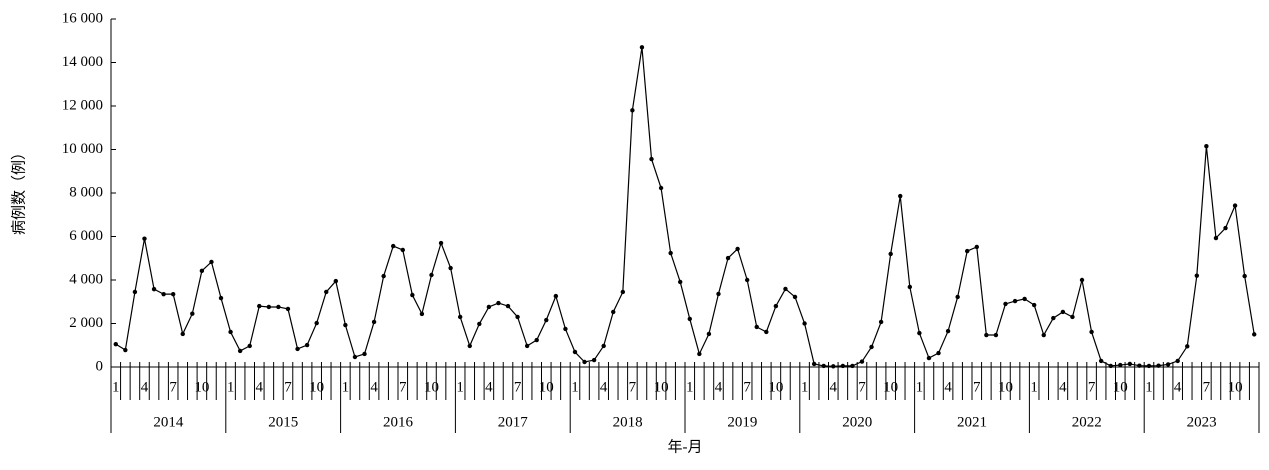  Describe the element at coordinates (86, 236) in the screenshot. I see `y-tick-label: 6 000` at that location.